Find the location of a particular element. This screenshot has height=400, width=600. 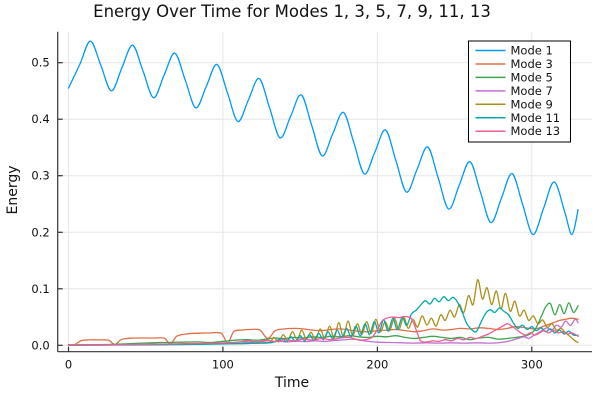

legend-label: Mode 7 is located at coordinates (532, 91).